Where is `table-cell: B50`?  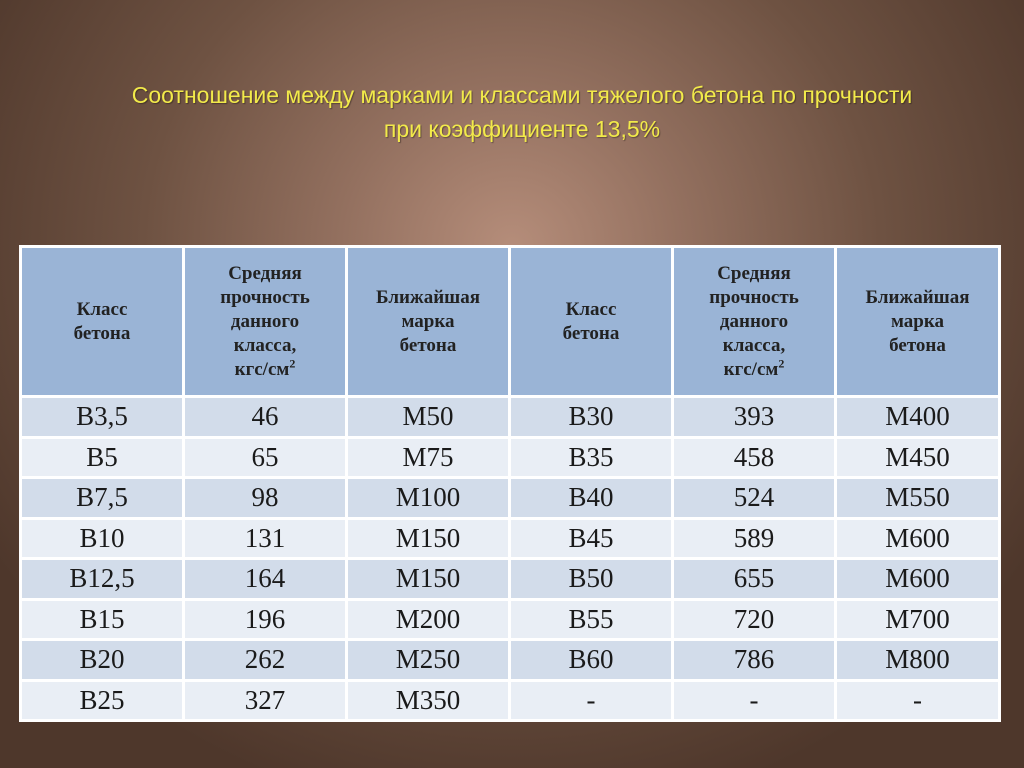 table-cell: B50 is located at coordinates (591, 579).